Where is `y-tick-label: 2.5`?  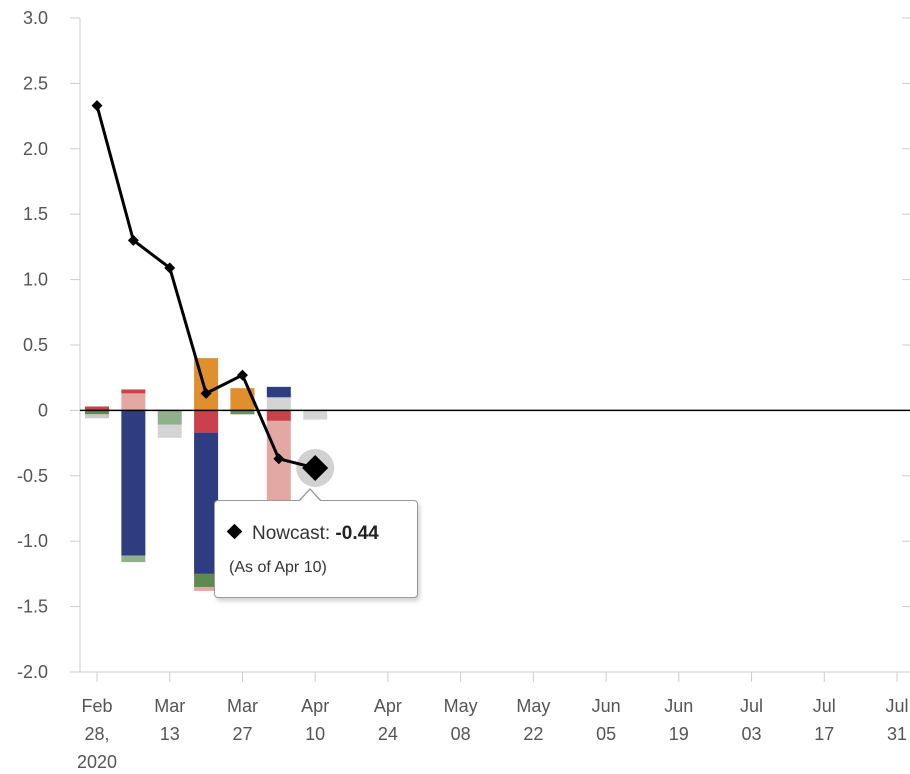 y-tick-label: 2.5 is located at coordinates (35, 83).